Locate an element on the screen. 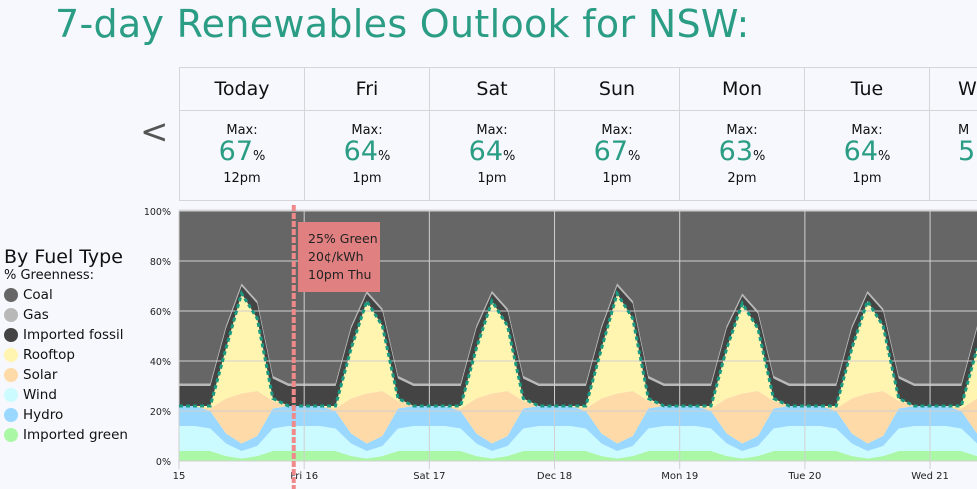  legend-label: Wind is located at coordinates (40, 395).